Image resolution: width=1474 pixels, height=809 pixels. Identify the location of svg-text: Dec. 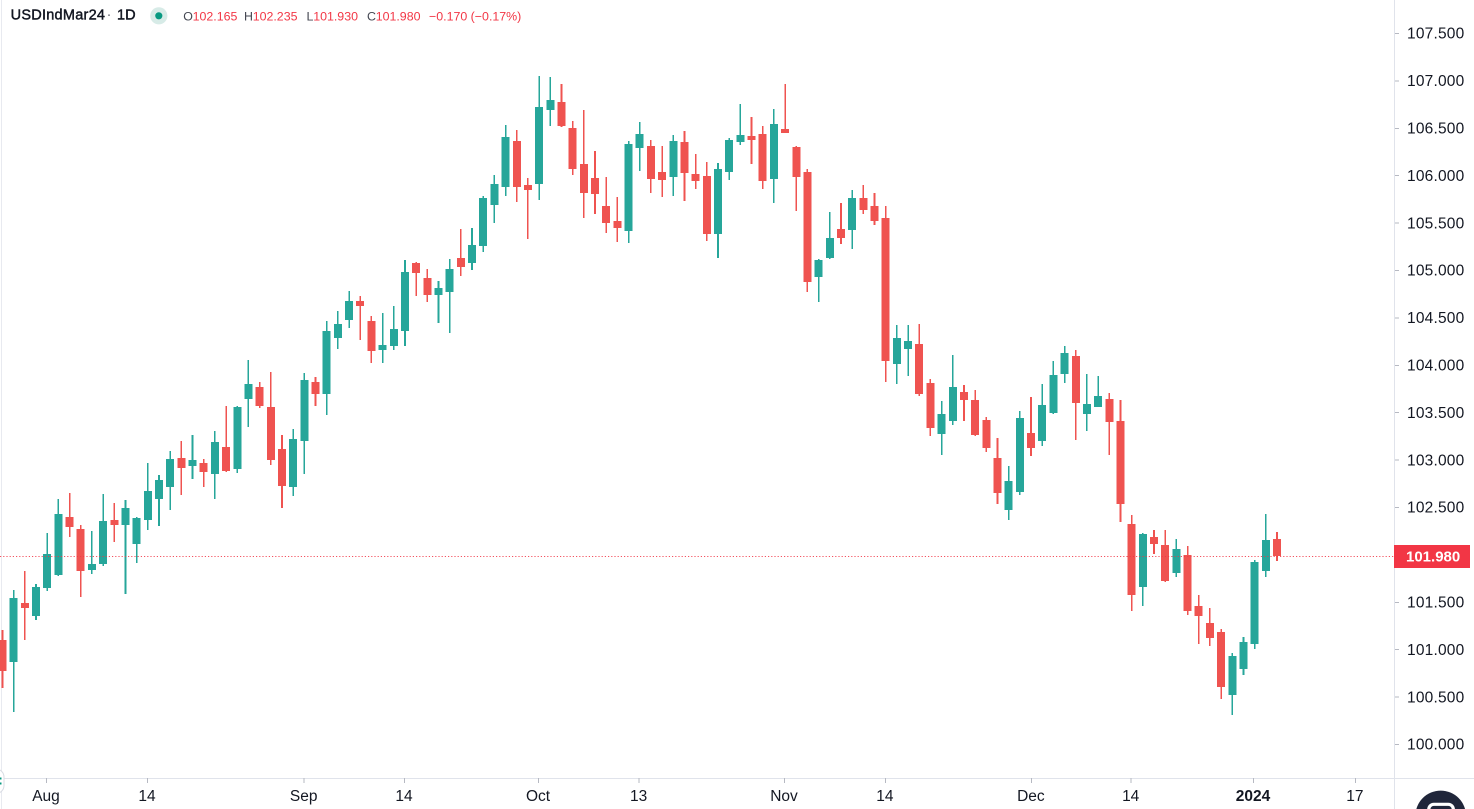
(1031, 796).